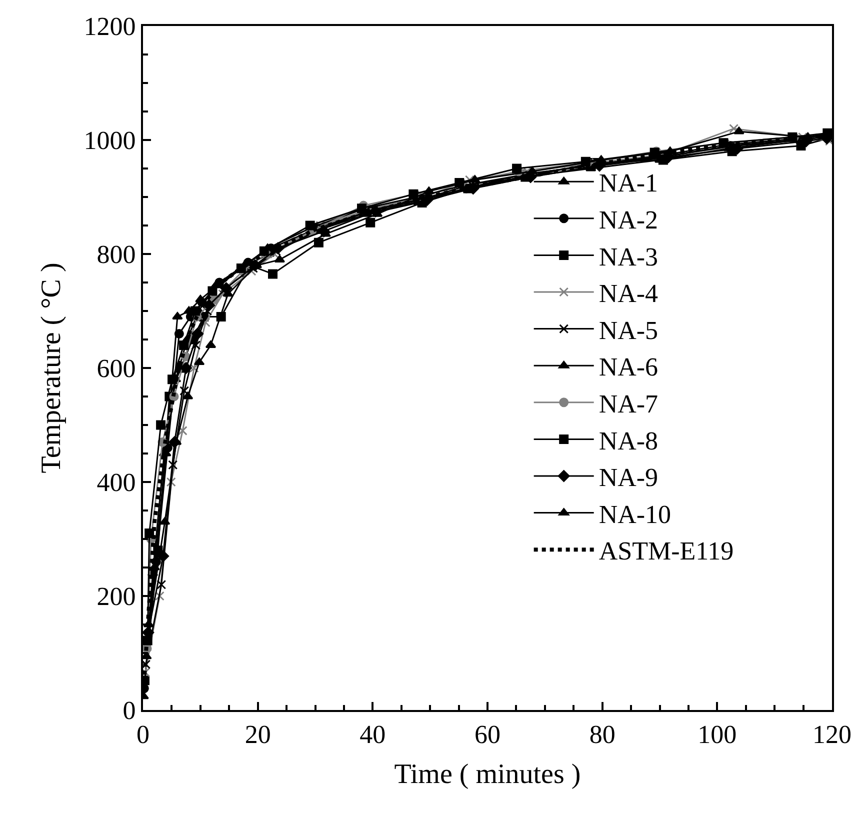 Image resolution: width=864 pixels, height=818 pixels. Describe the element at coordinates (628, 367) in the screenshot. I see `legend-label: NA-6` at that location.